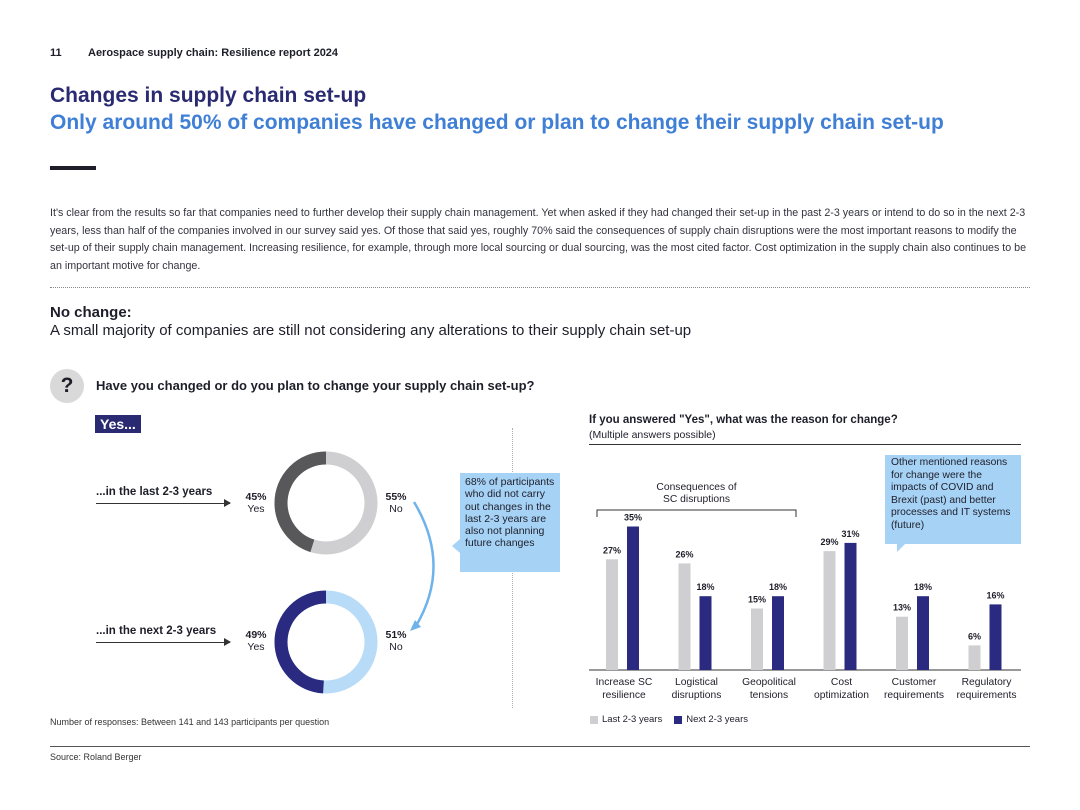  What do you see at coordinates (256, 503) in the screenshot?
I see `donut-yes-value-last: 45% Yes` at bounding box center [256, 503].